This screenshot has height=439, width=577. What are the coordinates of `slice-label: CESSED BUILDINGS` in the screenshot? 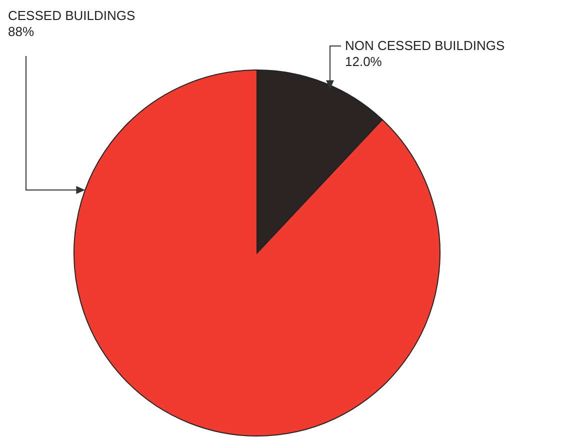 It's located at (72, 15).